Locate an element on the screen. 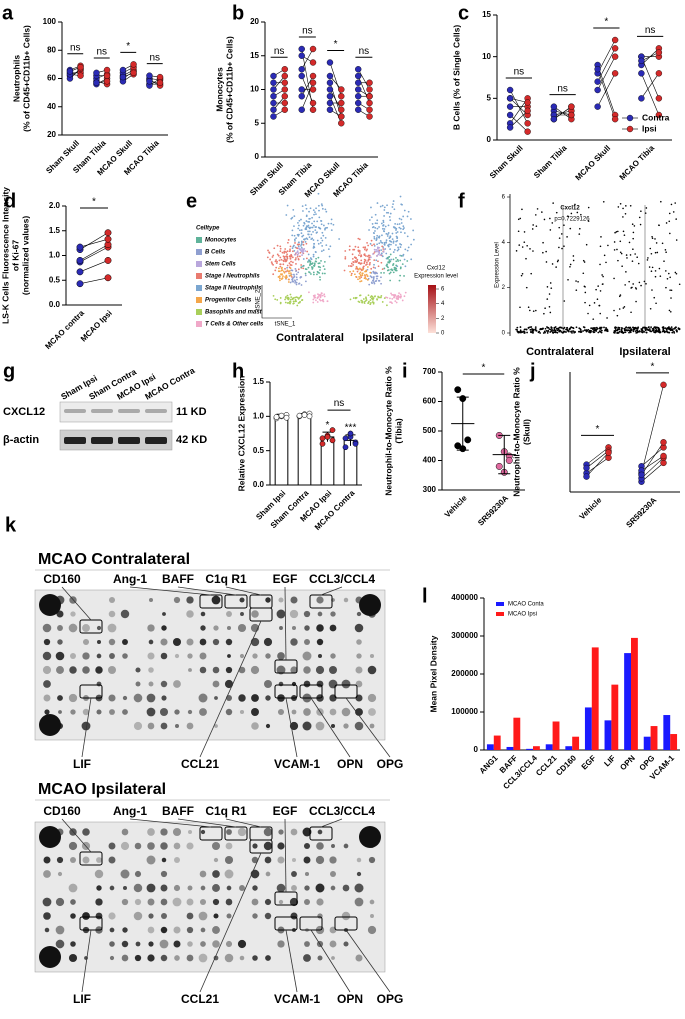  blot-band is located at coordinates (156, 411).